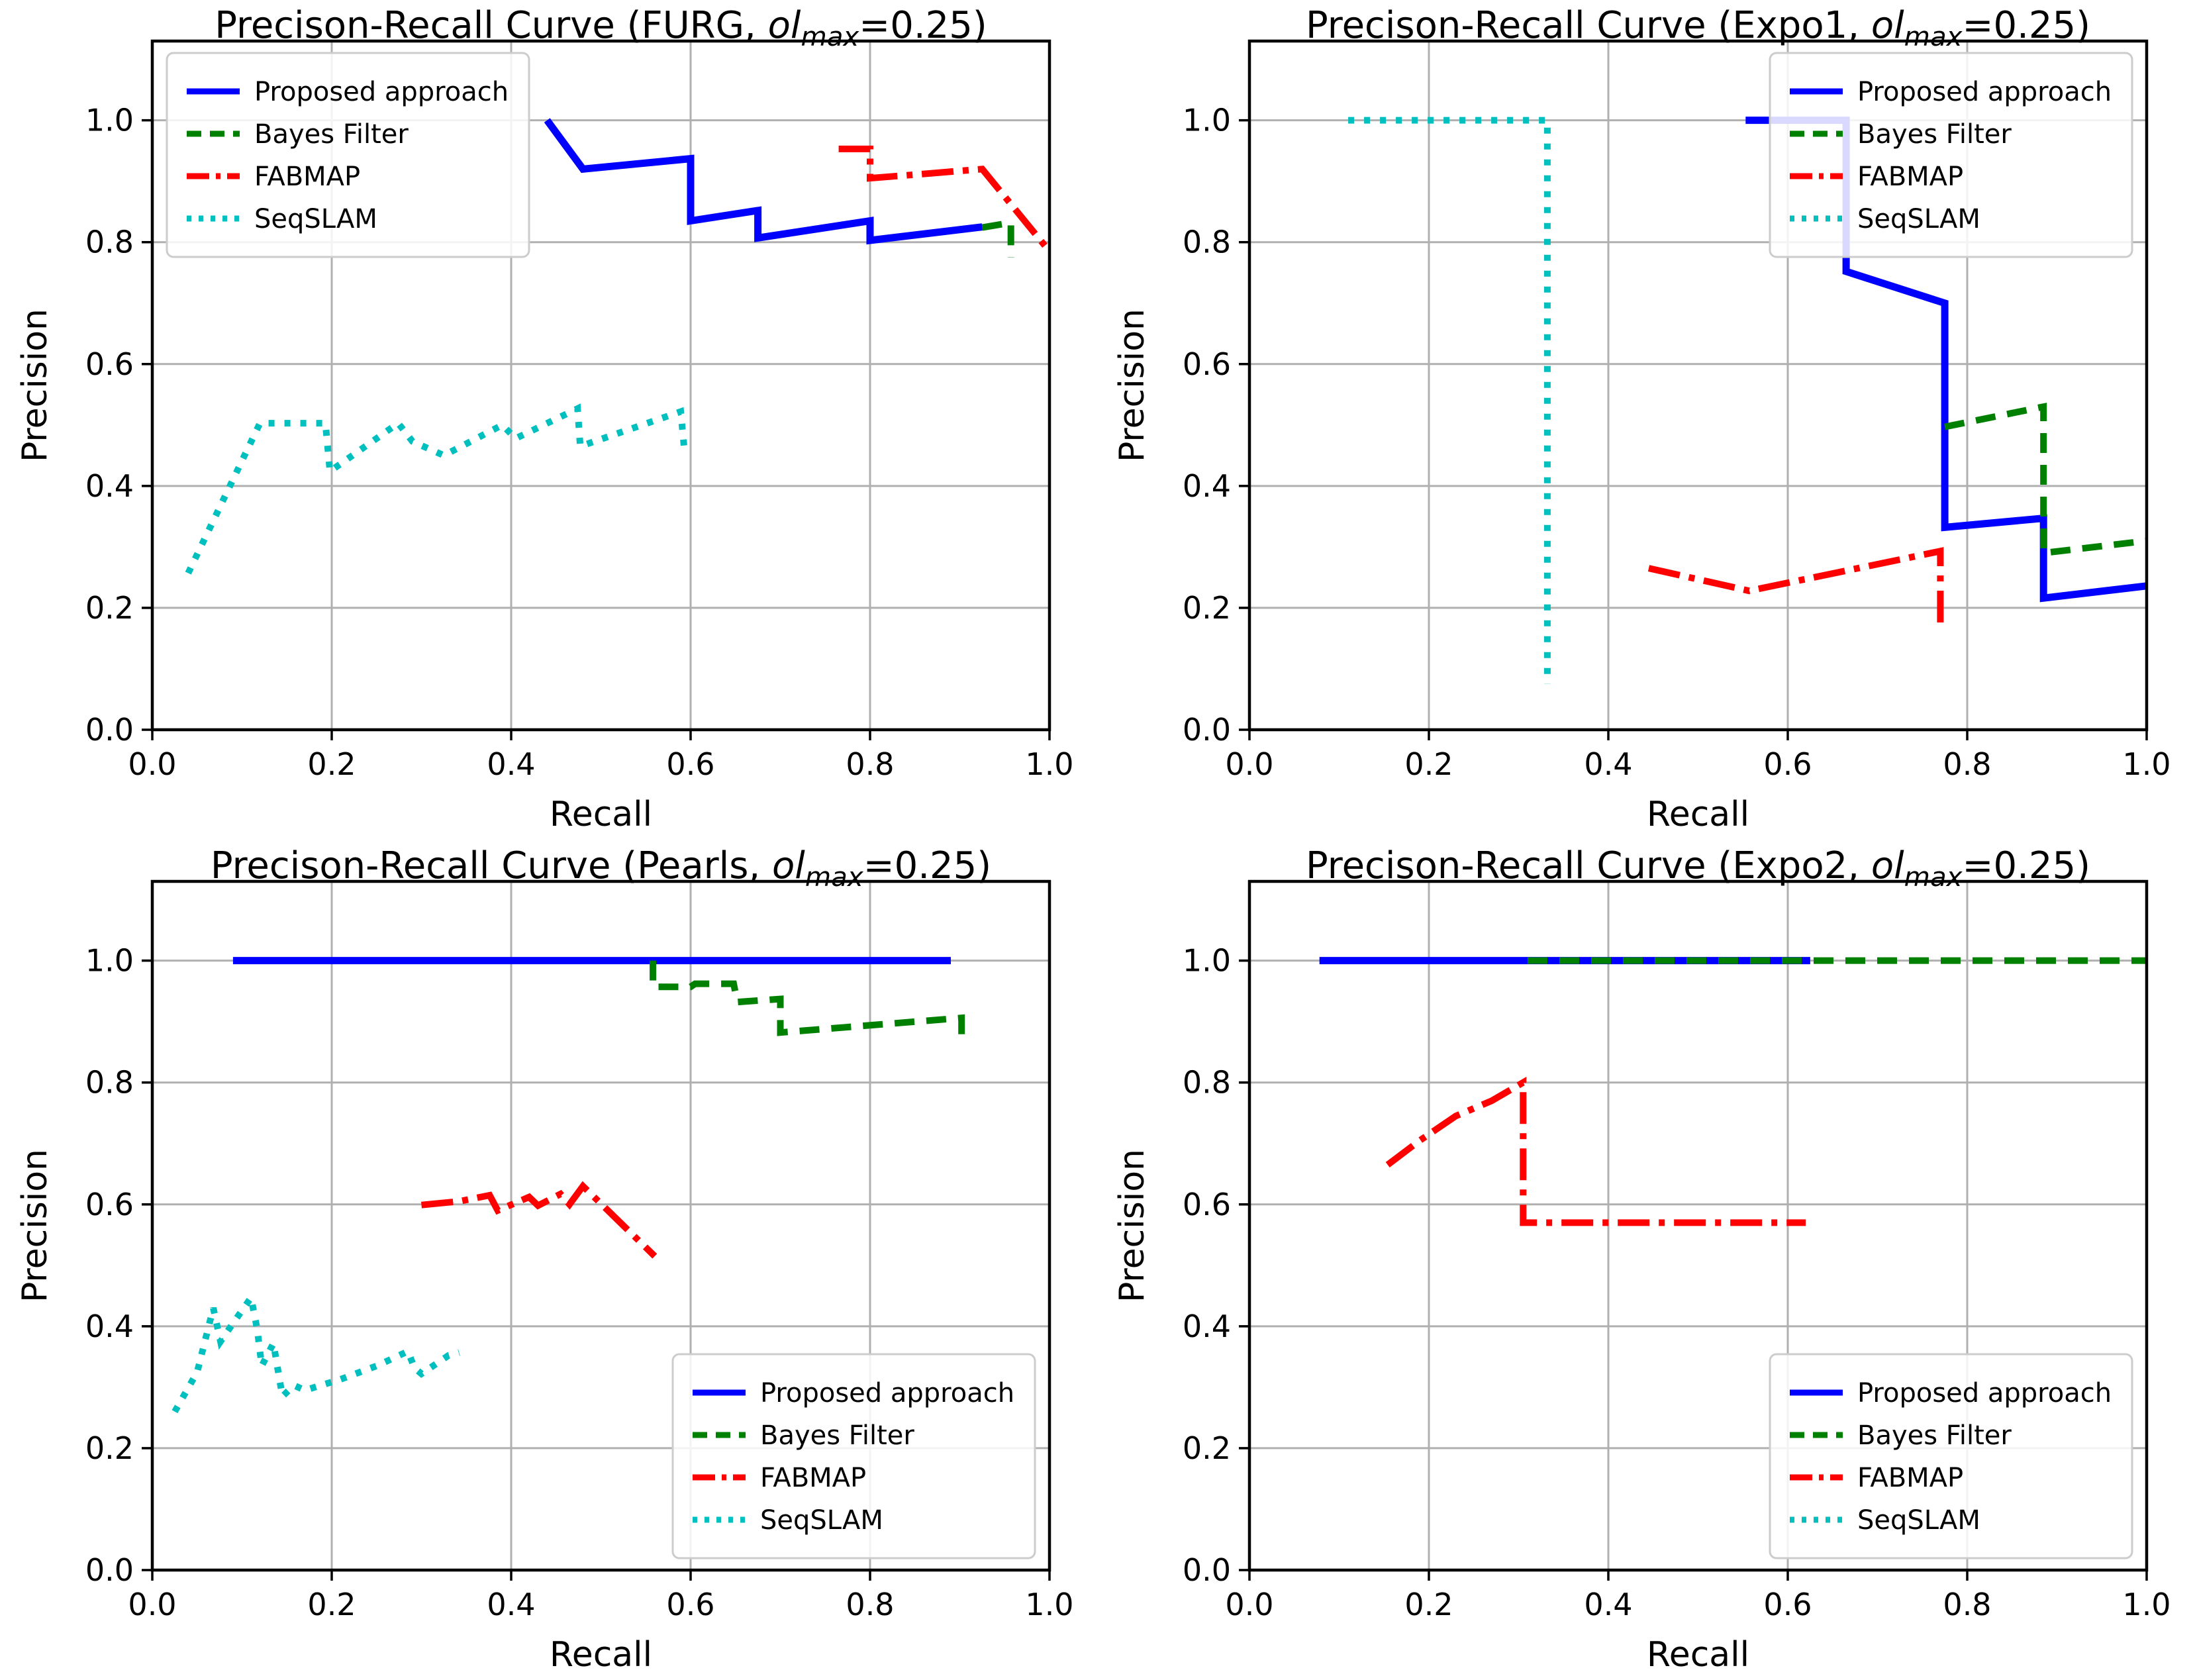 The image size is (2195, 1680). I want to click on series-line-proposed-approach, so click(763, 181).